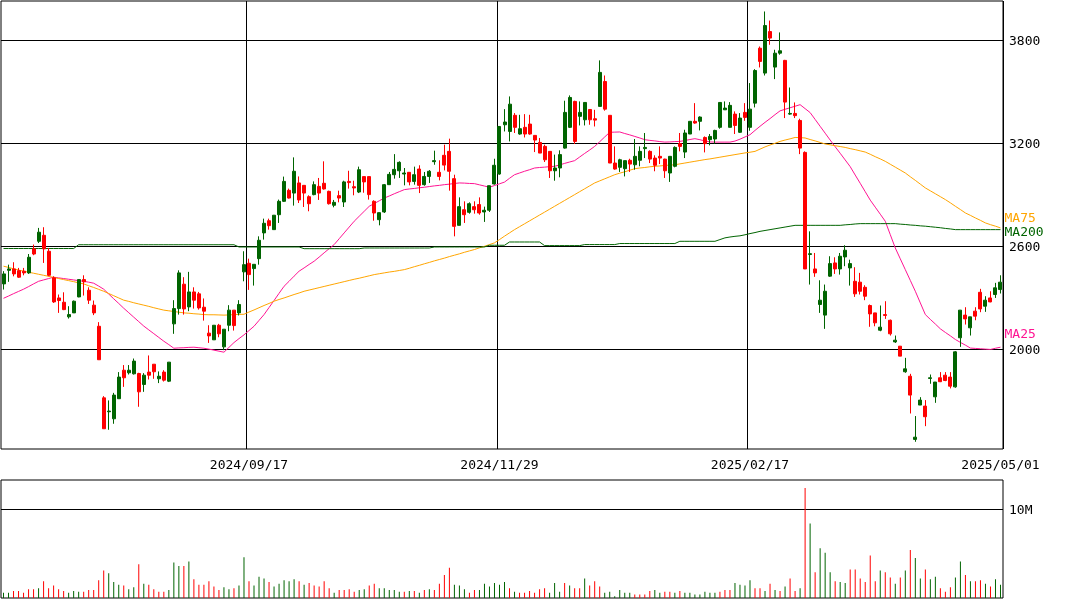 This screenshot has height=600, width=1065. I want to click on y-tick-label: 2600, so click(1025, 246).